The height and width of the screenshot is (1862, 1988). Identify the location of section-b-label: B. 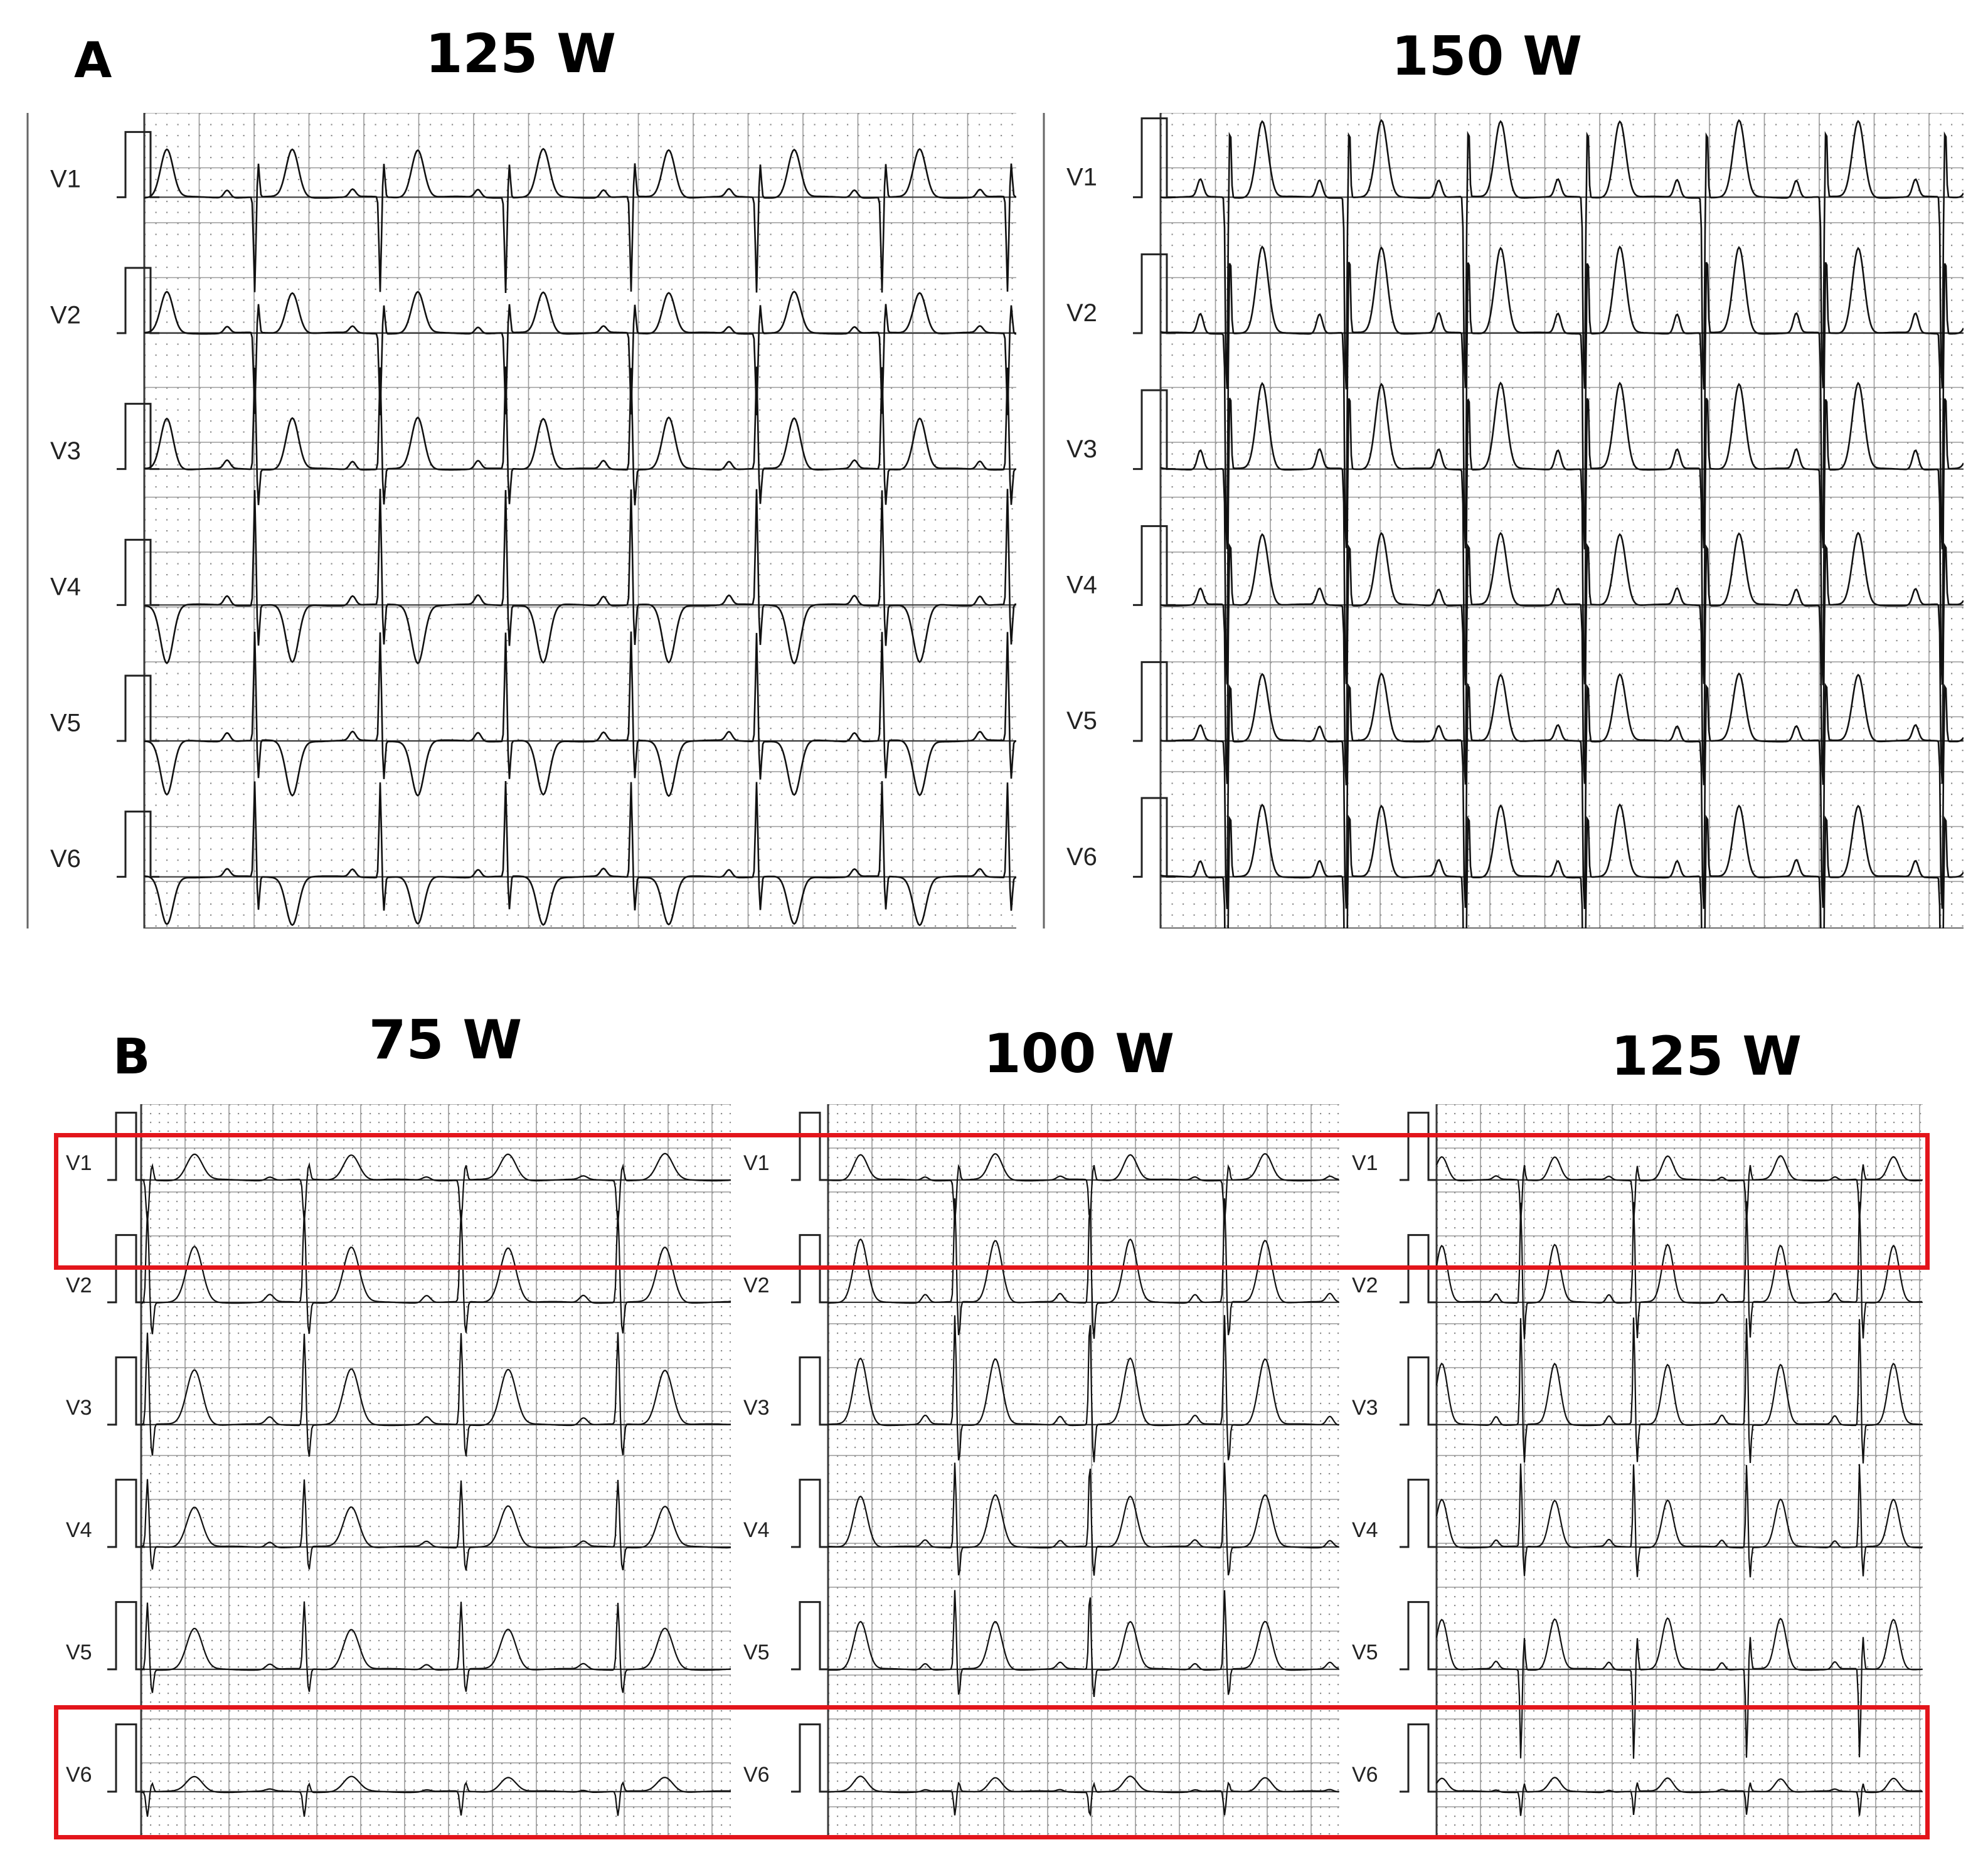
(132, 1057).